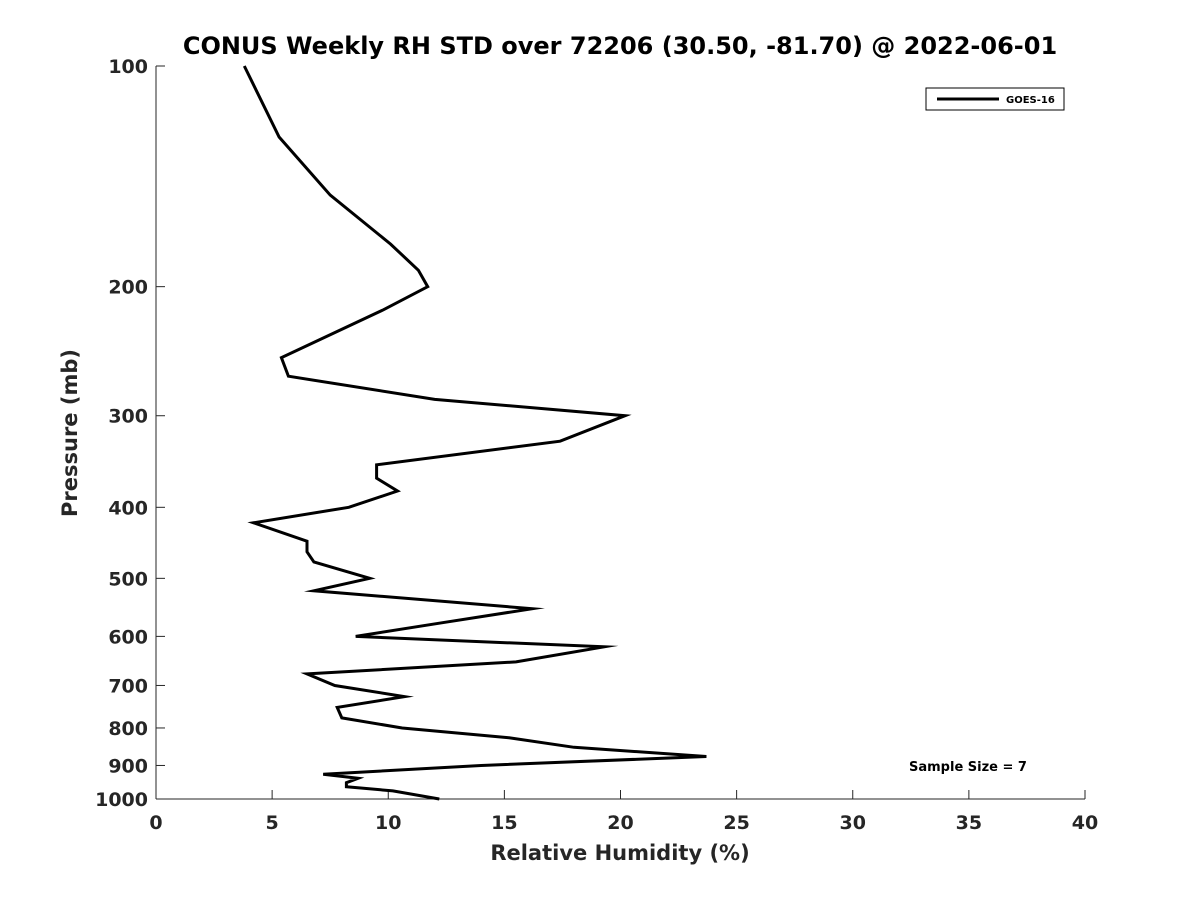  What do you see at coordinates (969, 823) in the screenshot?
I see `x-tick-label: 35` at bounding box center [969, 823].